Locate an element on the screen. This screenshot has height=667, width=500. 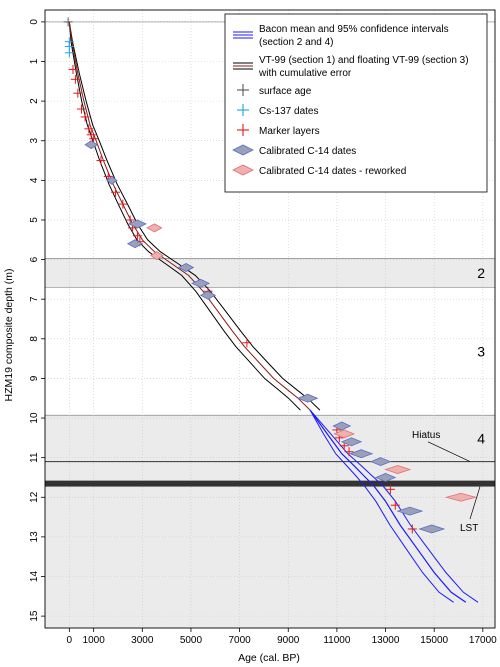
legend-entry-label: with cumulative error is located at coordinates (305, 73).